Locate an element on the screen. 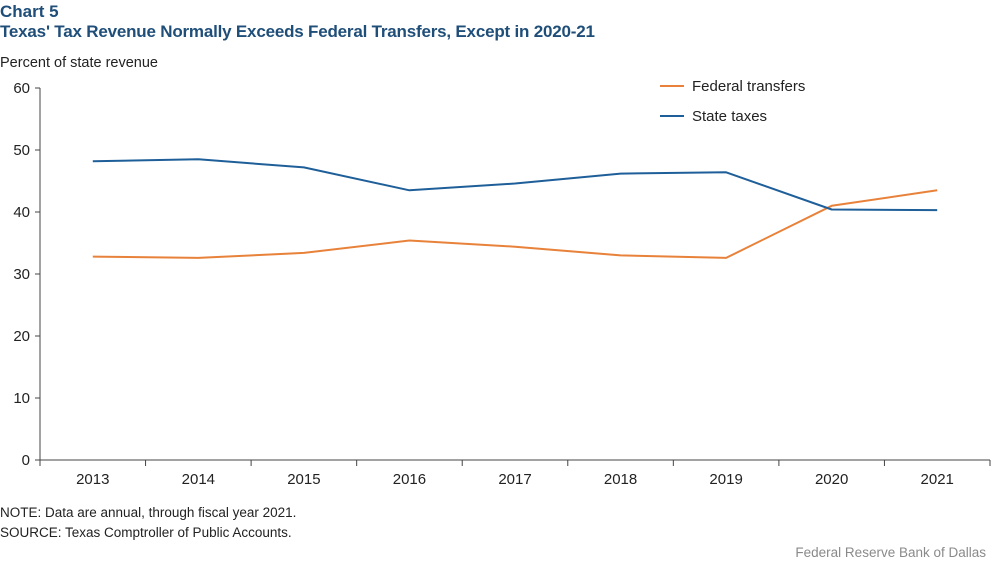 This screenshot has width=996, height=565. series-line-federal-transfers is located at coordinates (515, 224).